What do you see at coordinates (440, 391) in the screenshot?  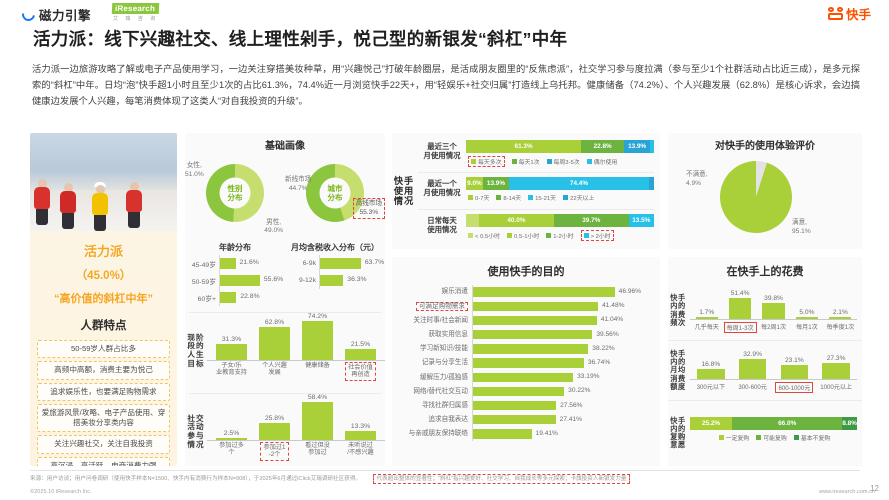 I see `purpose-category: 网络/替代社交互动` at bounding box center [440, 391].